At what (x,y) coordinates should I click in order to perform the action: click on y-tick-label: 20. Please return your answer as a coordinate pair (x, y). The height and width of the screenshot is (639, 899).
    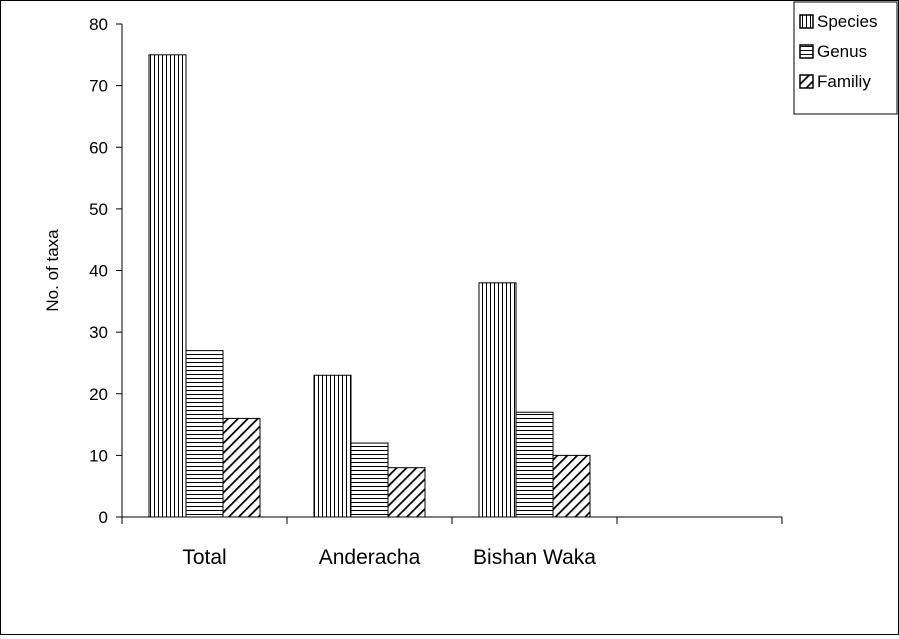
    Looking at the image, I should click on (98, 394).